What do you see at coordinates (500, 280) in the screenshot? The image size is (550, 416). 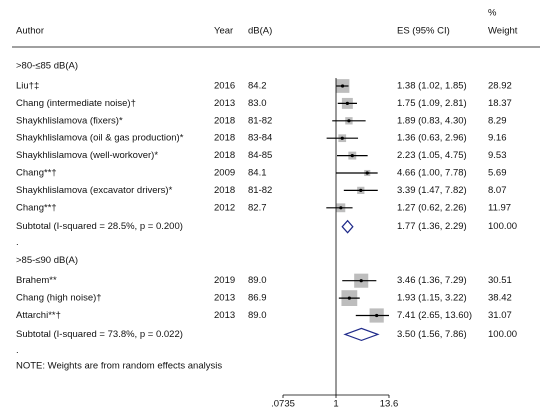 I see `study-weight: 30.51` at bounding box center [500, 280].